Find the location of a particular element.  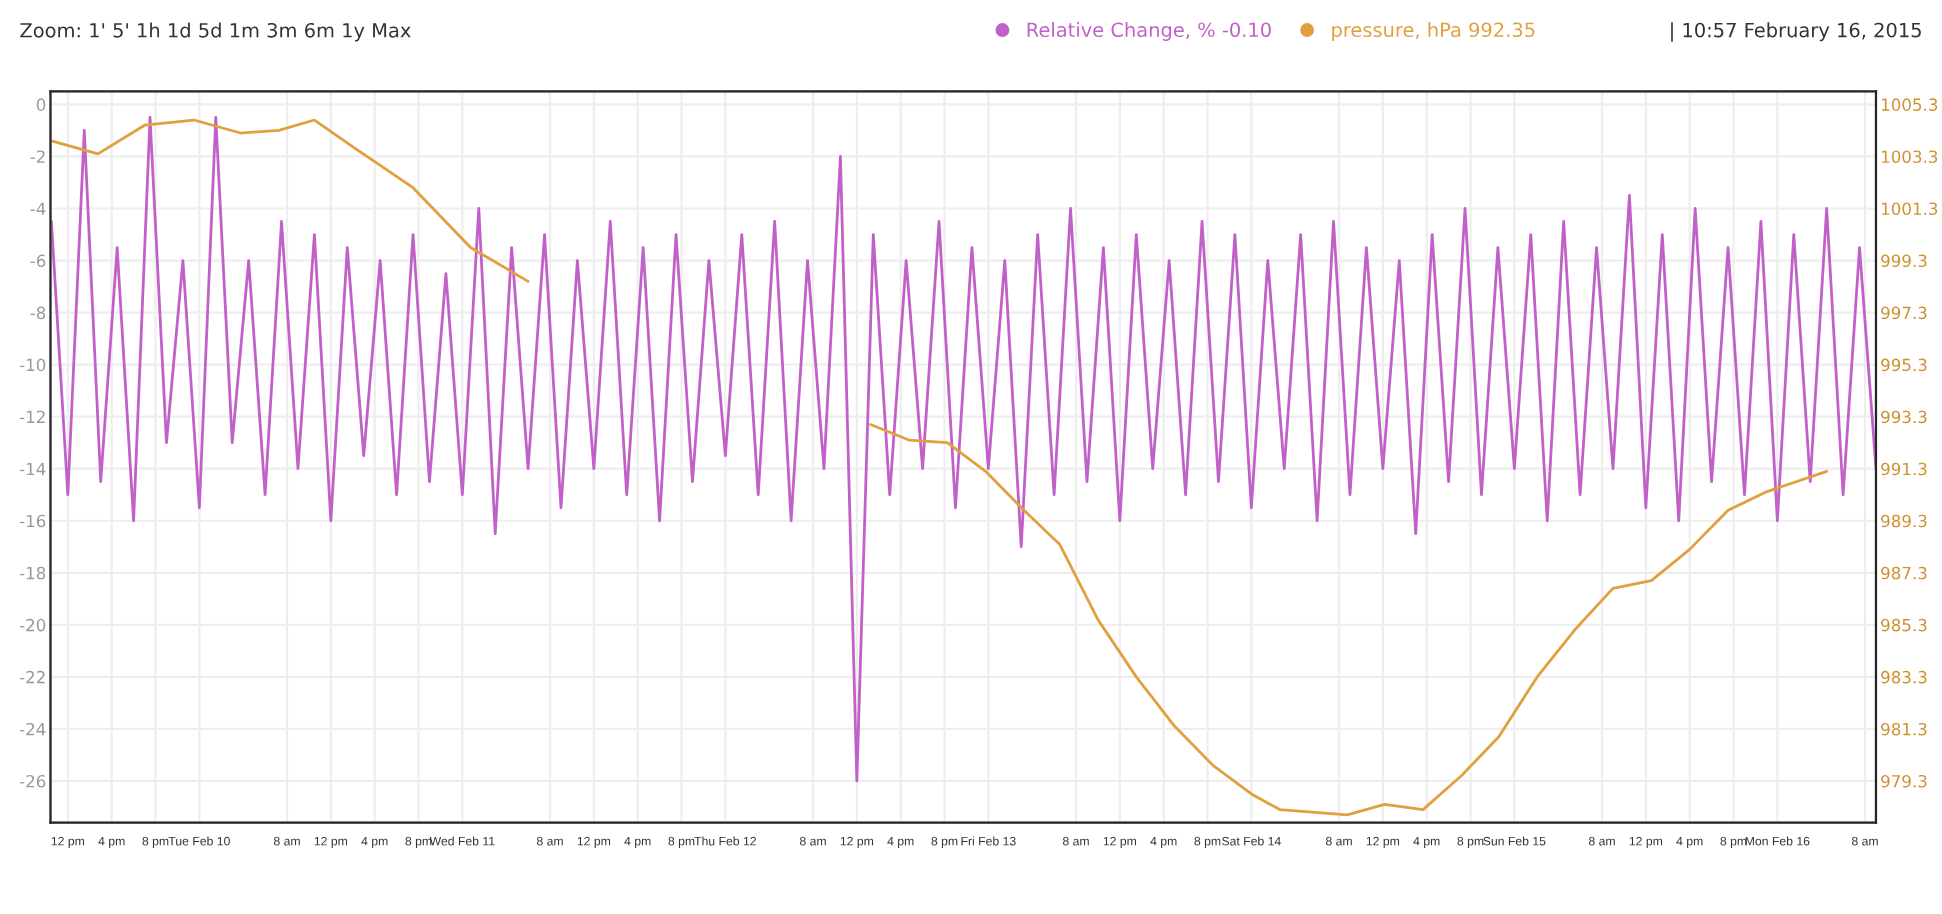

y-tick-label: -10 is located at coordinates (32, 365).